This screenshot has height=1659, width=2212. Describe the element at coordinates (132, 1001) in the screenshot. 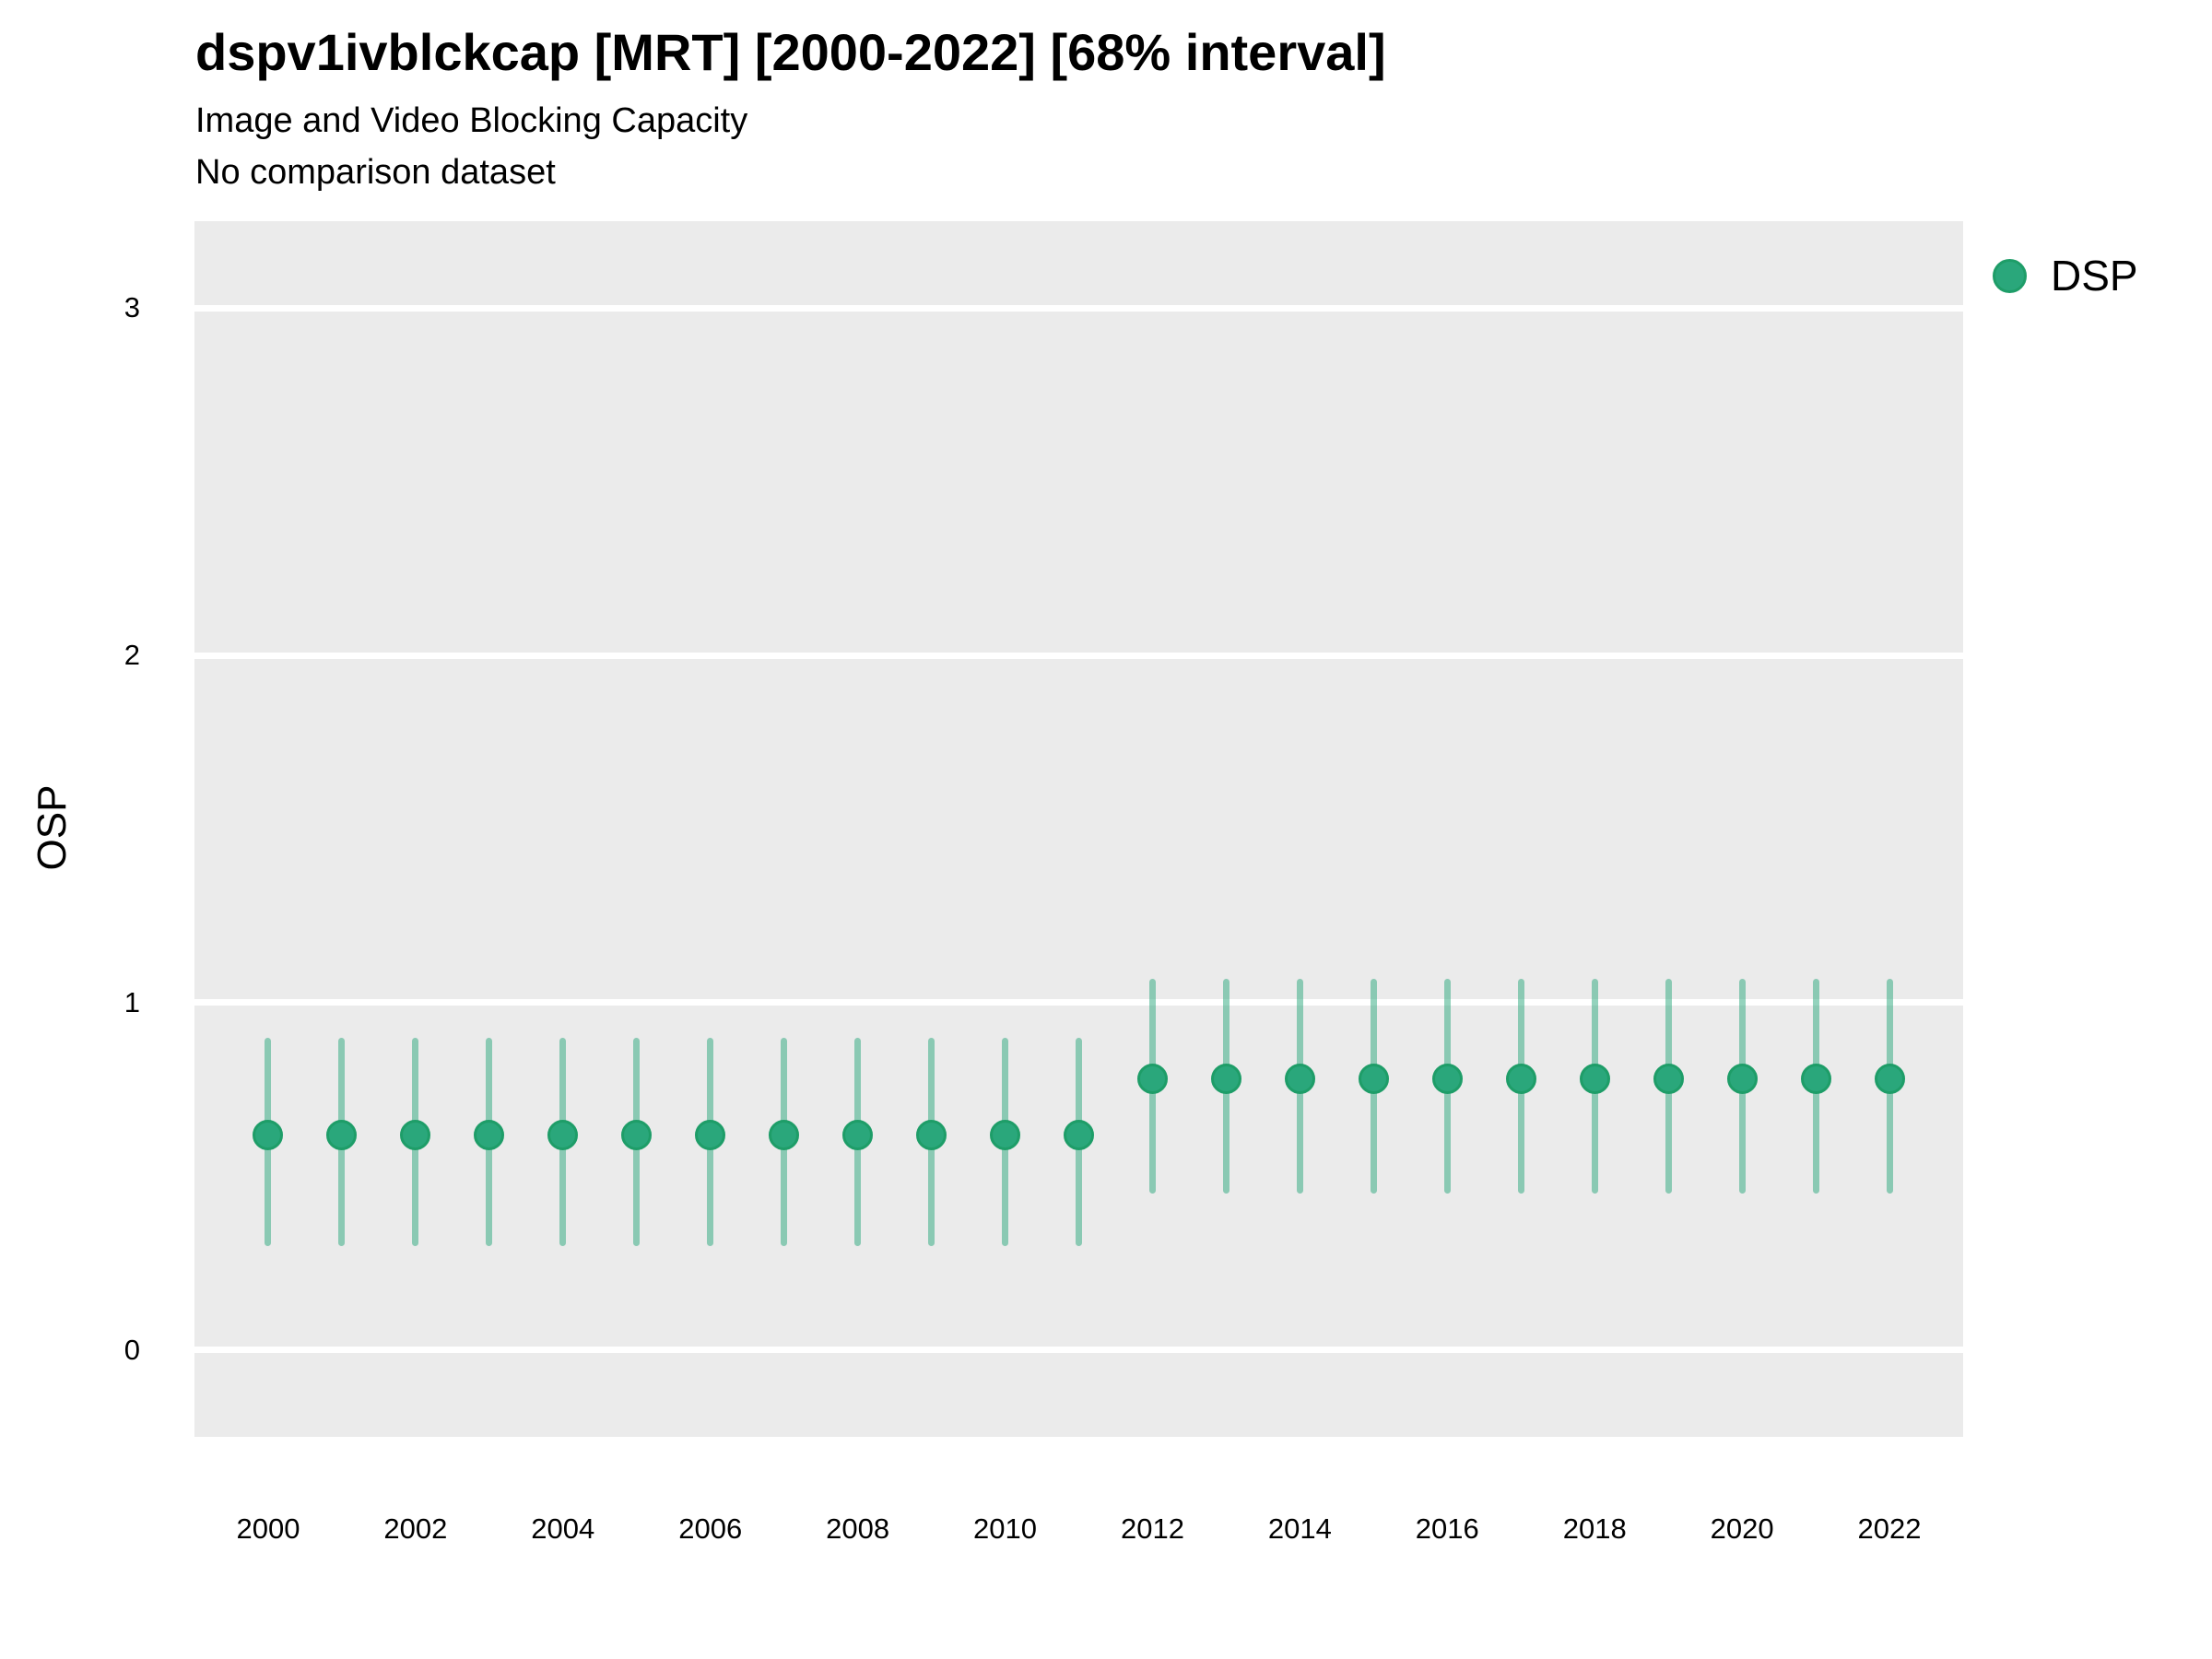

I see `y-tick-label: 1` at that location.